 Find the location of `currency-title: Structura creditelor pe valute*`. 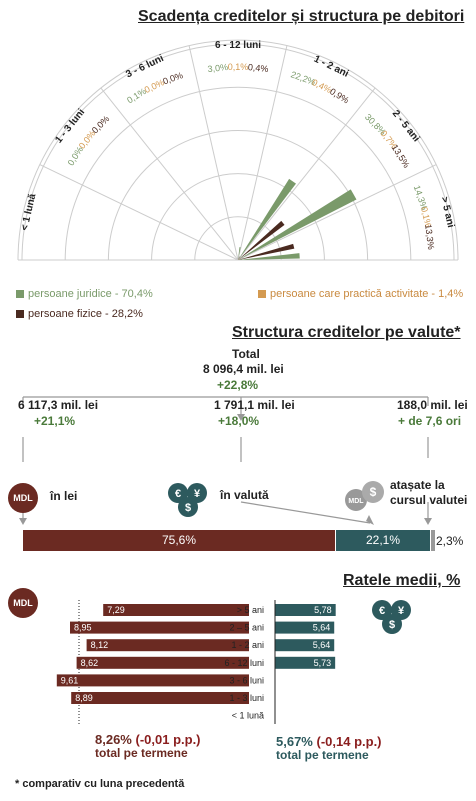

currency-title: Structura creditelor pe valute* is located at coordinates (346, 332).